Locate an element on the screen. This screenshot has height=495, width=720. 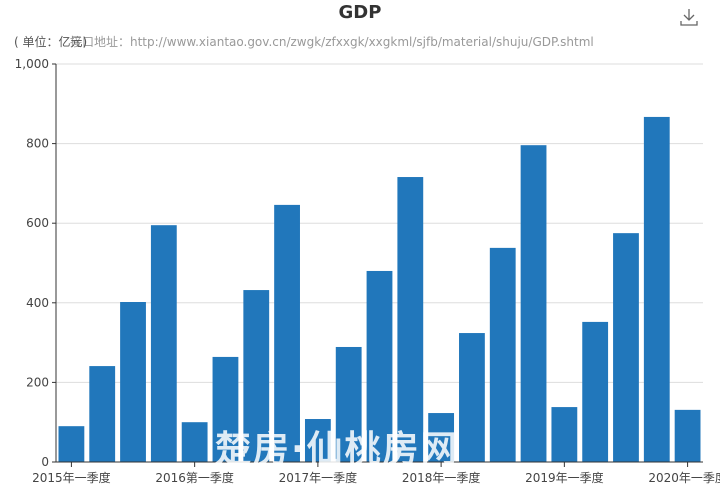
y-tick-label: 1,000 is located at coordinates (32, 64).